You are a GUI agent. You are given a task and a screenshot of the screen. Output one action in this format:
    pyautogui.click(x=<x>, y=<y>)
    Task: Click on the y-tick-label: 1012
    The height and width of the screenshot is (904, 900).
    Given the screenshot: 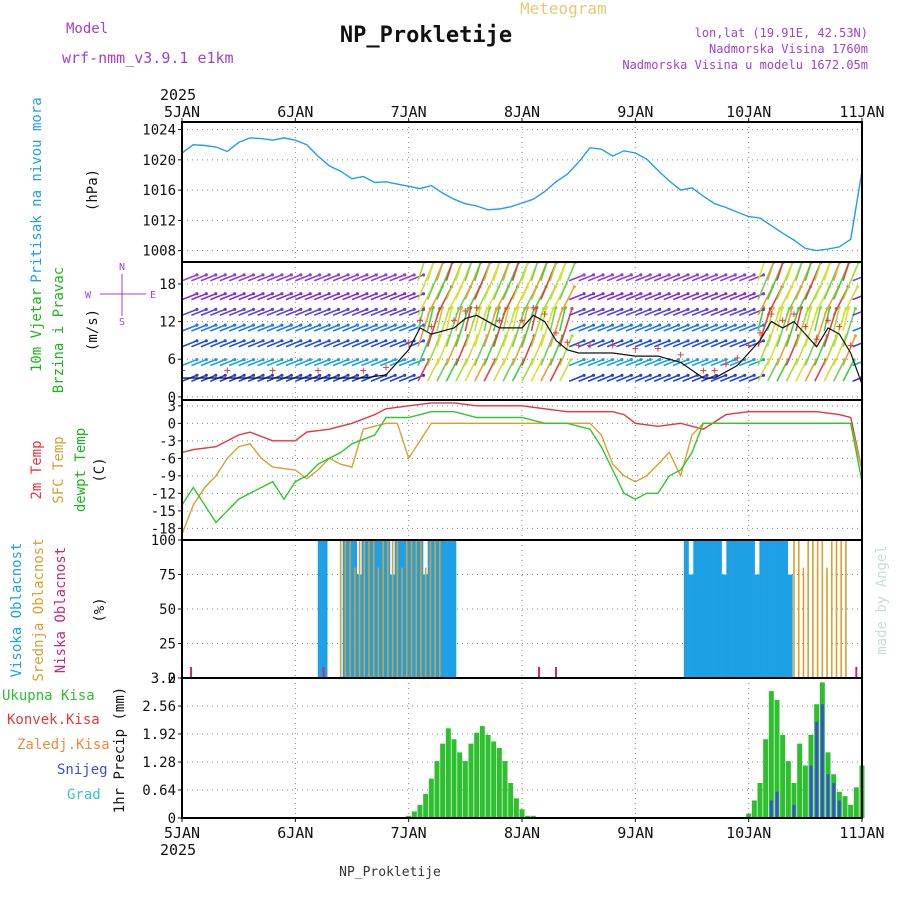 What is the action you would take?
    pyautogui.click(x=159, y=221)
    